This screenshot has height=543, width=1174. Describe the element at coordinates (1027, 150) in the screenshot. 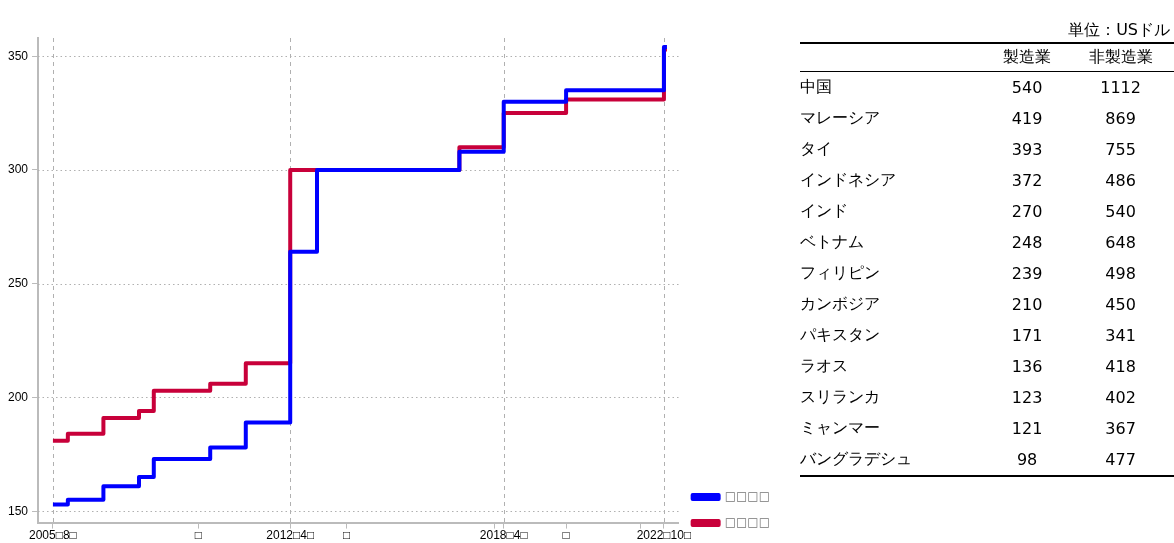

I see `data-label: 393` at that location.